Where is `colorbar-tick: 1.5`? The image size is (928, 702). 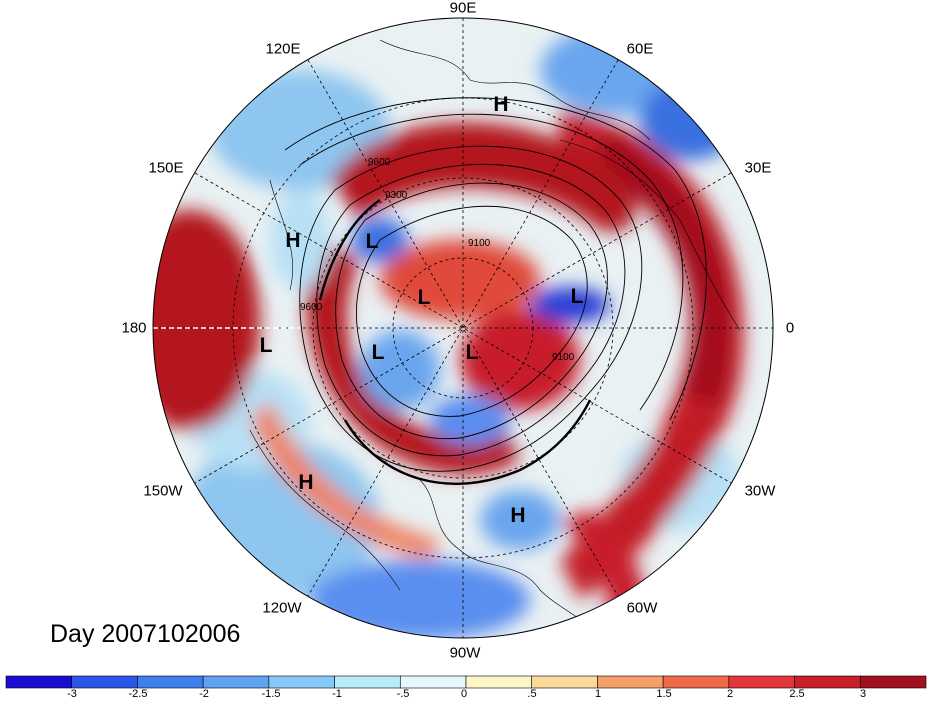 colorbar-tick: 1.5 is located at coordinates (664, 694).